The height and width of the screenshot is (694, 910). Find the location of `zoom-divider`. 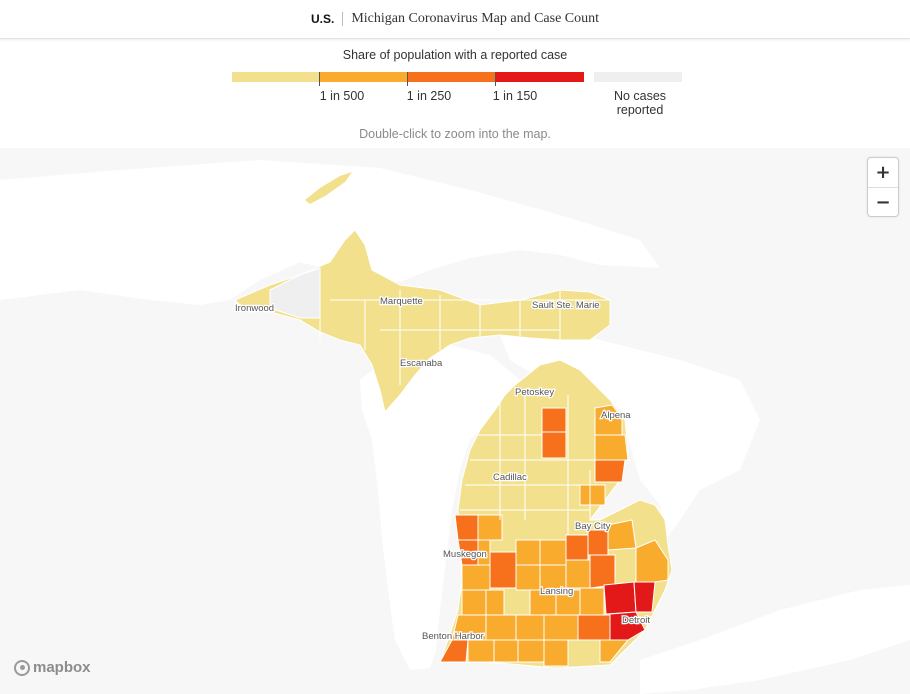

zoom-divider is located at coordinates (883, 187).